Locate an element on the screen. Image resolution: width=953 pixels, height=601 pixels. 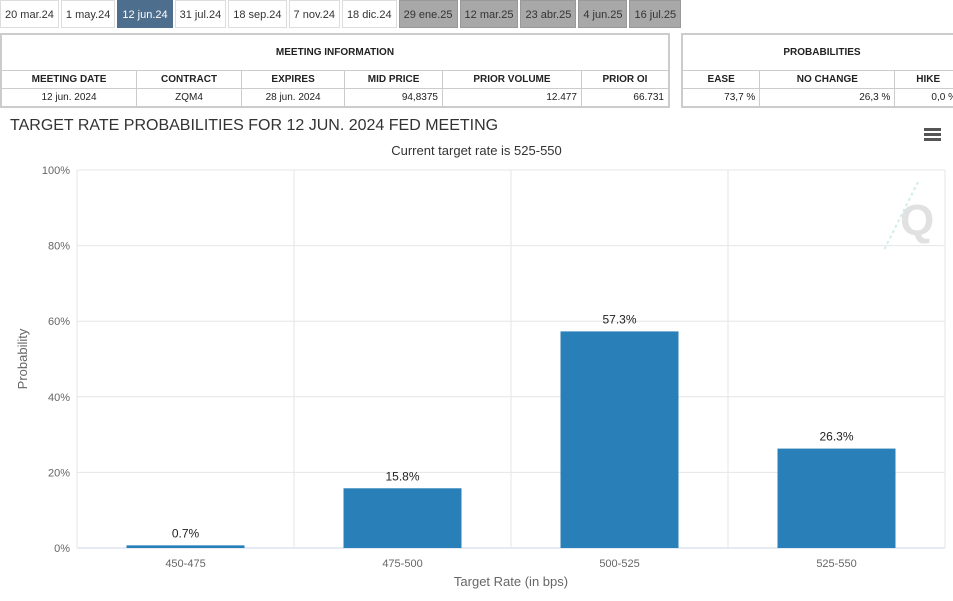
x-tick-label: 500-525 is located at coordinates (619, 564).